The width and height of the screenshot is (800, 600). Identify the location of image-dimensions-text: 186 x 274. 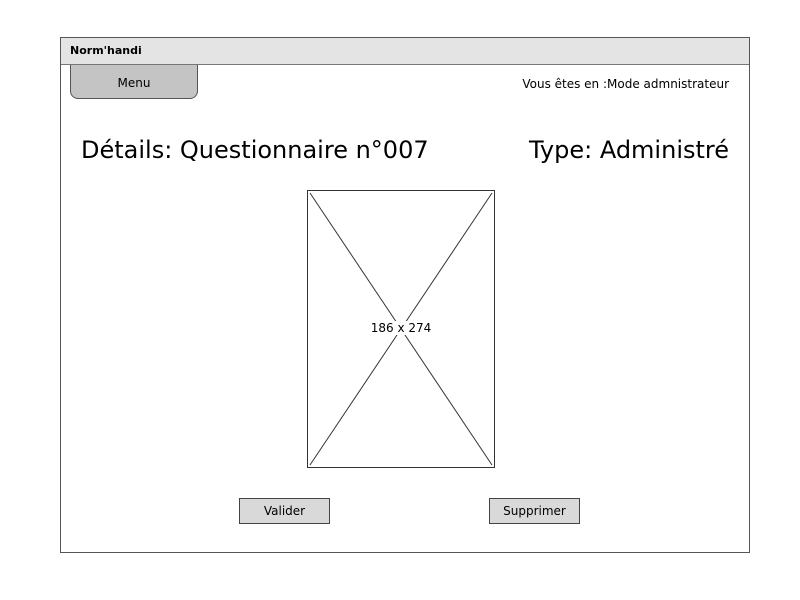
(401, 328).